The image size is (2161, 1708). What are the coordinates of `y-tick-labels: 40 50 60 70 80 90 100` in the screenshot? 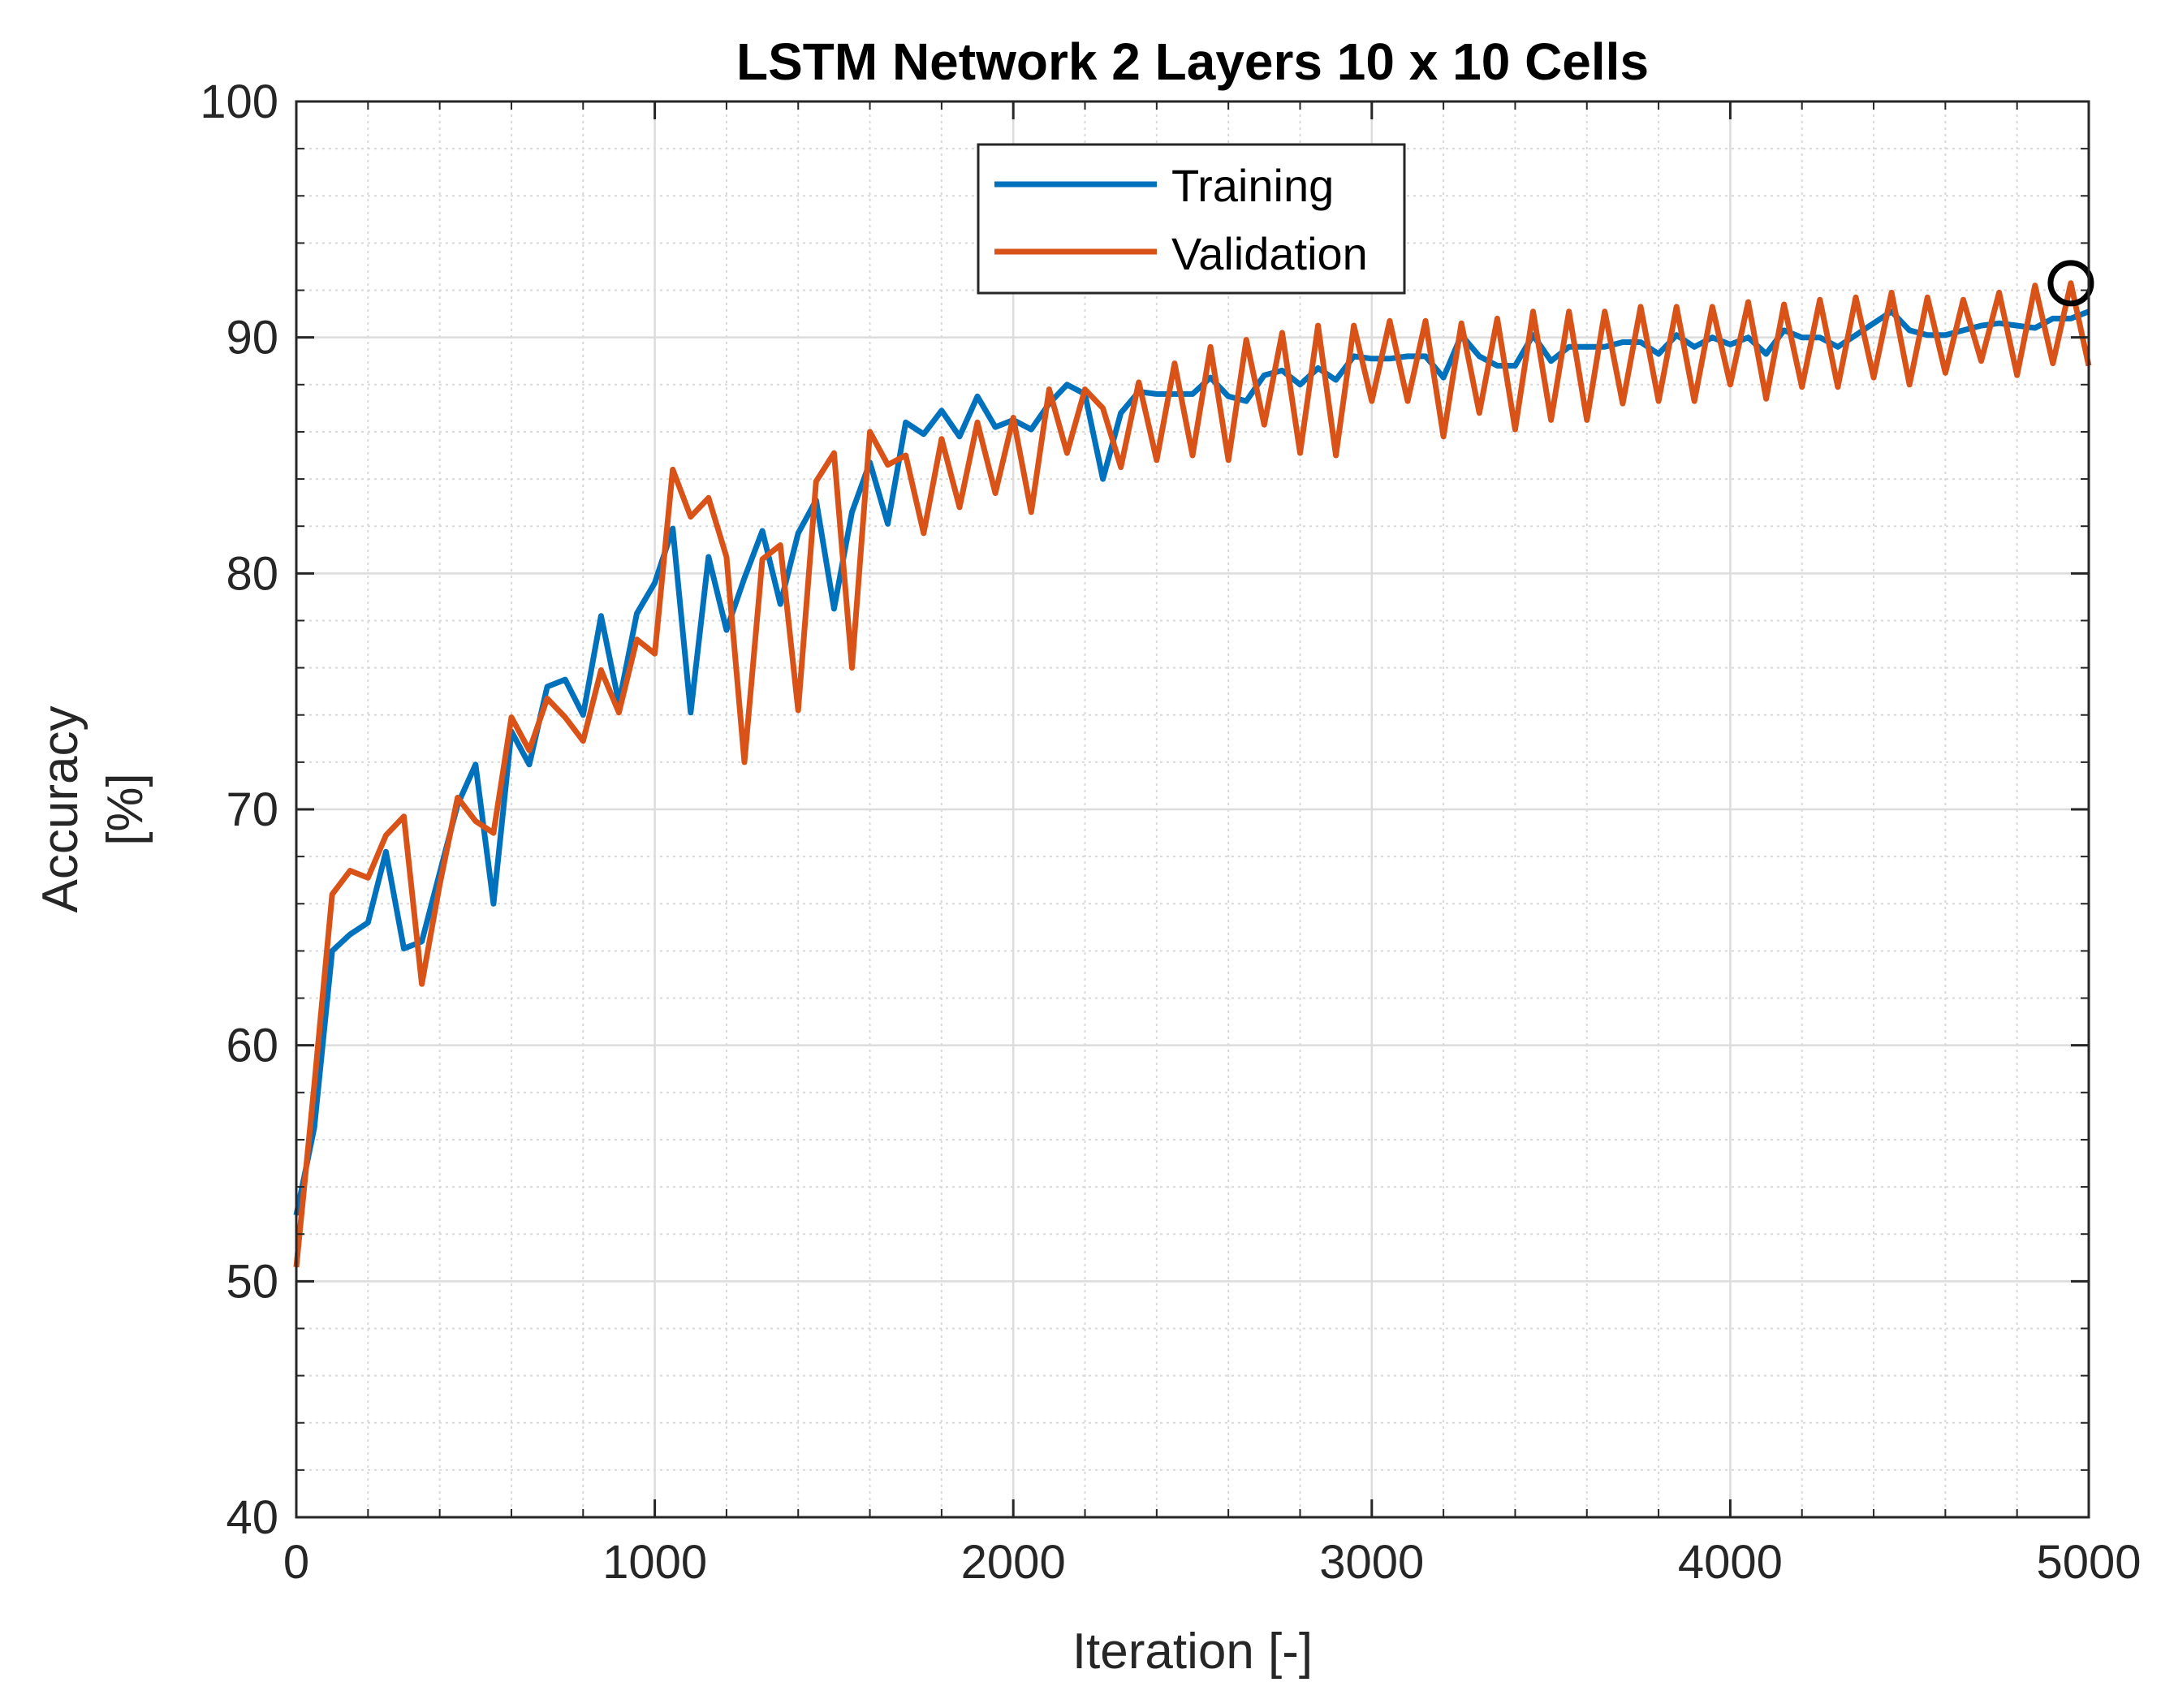 It's located at (239, 810).